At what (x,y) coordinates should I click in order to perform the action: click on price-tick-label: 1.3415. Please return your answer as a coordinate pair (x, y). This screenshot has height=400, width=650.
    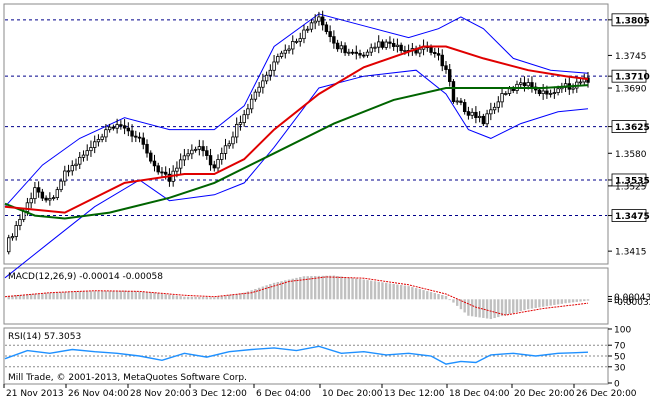
    Looking at the image, I should click on (631, 253).